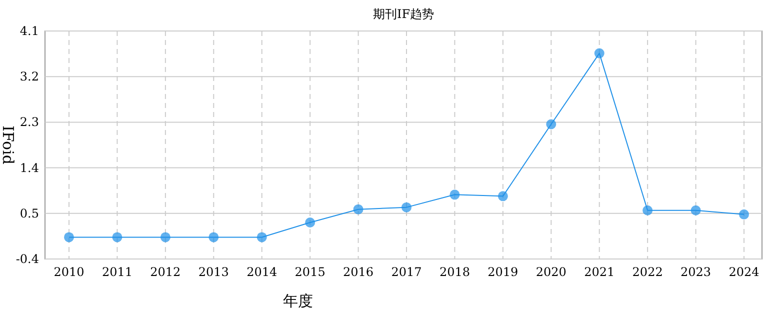  What do you see at coordinates (647, 272) in the screenshot?
I see `x-tick-label: 2022` at bounding box center [647, 272].